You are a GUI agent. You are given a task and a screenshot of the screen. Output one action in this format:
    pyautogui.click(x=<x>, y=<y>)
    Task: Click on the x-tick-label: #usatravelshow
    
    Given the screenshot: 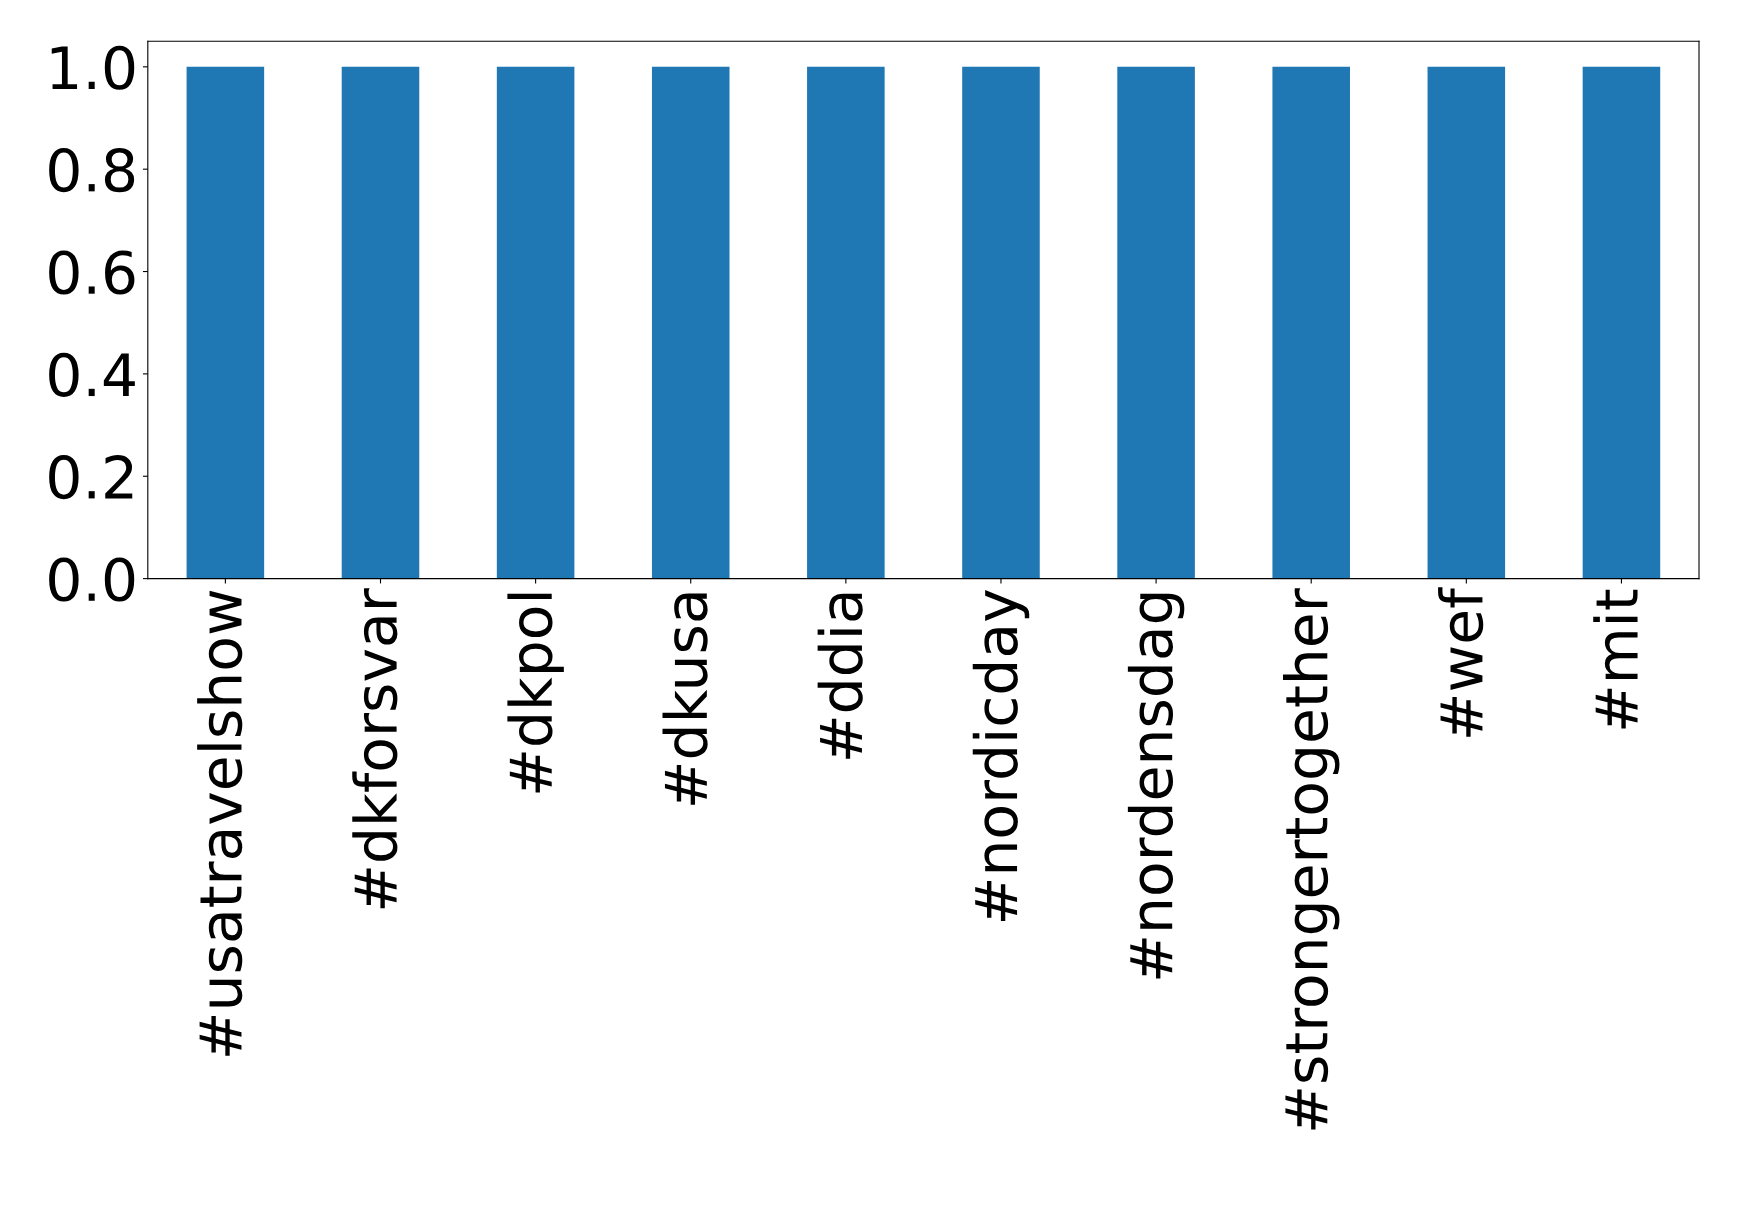 What is the action you would take?
    pyautogui.click(x=220, y=823)
    